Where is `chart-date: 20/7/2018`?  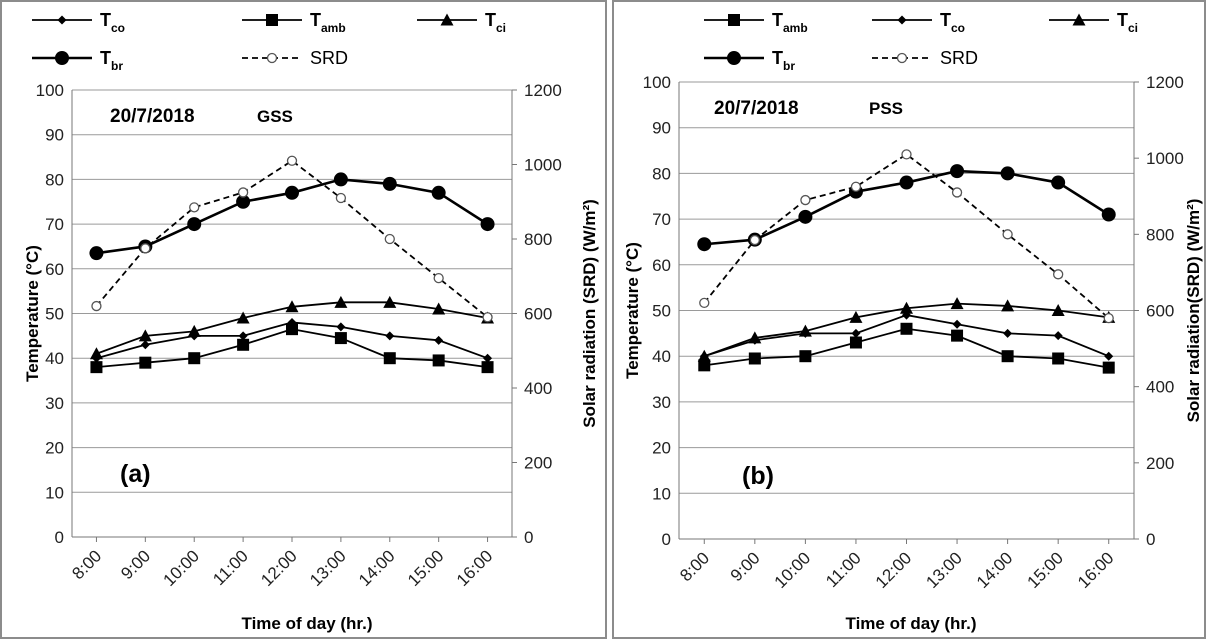 chart-date: 20/7/2018 is located at coordinates (756, 108).